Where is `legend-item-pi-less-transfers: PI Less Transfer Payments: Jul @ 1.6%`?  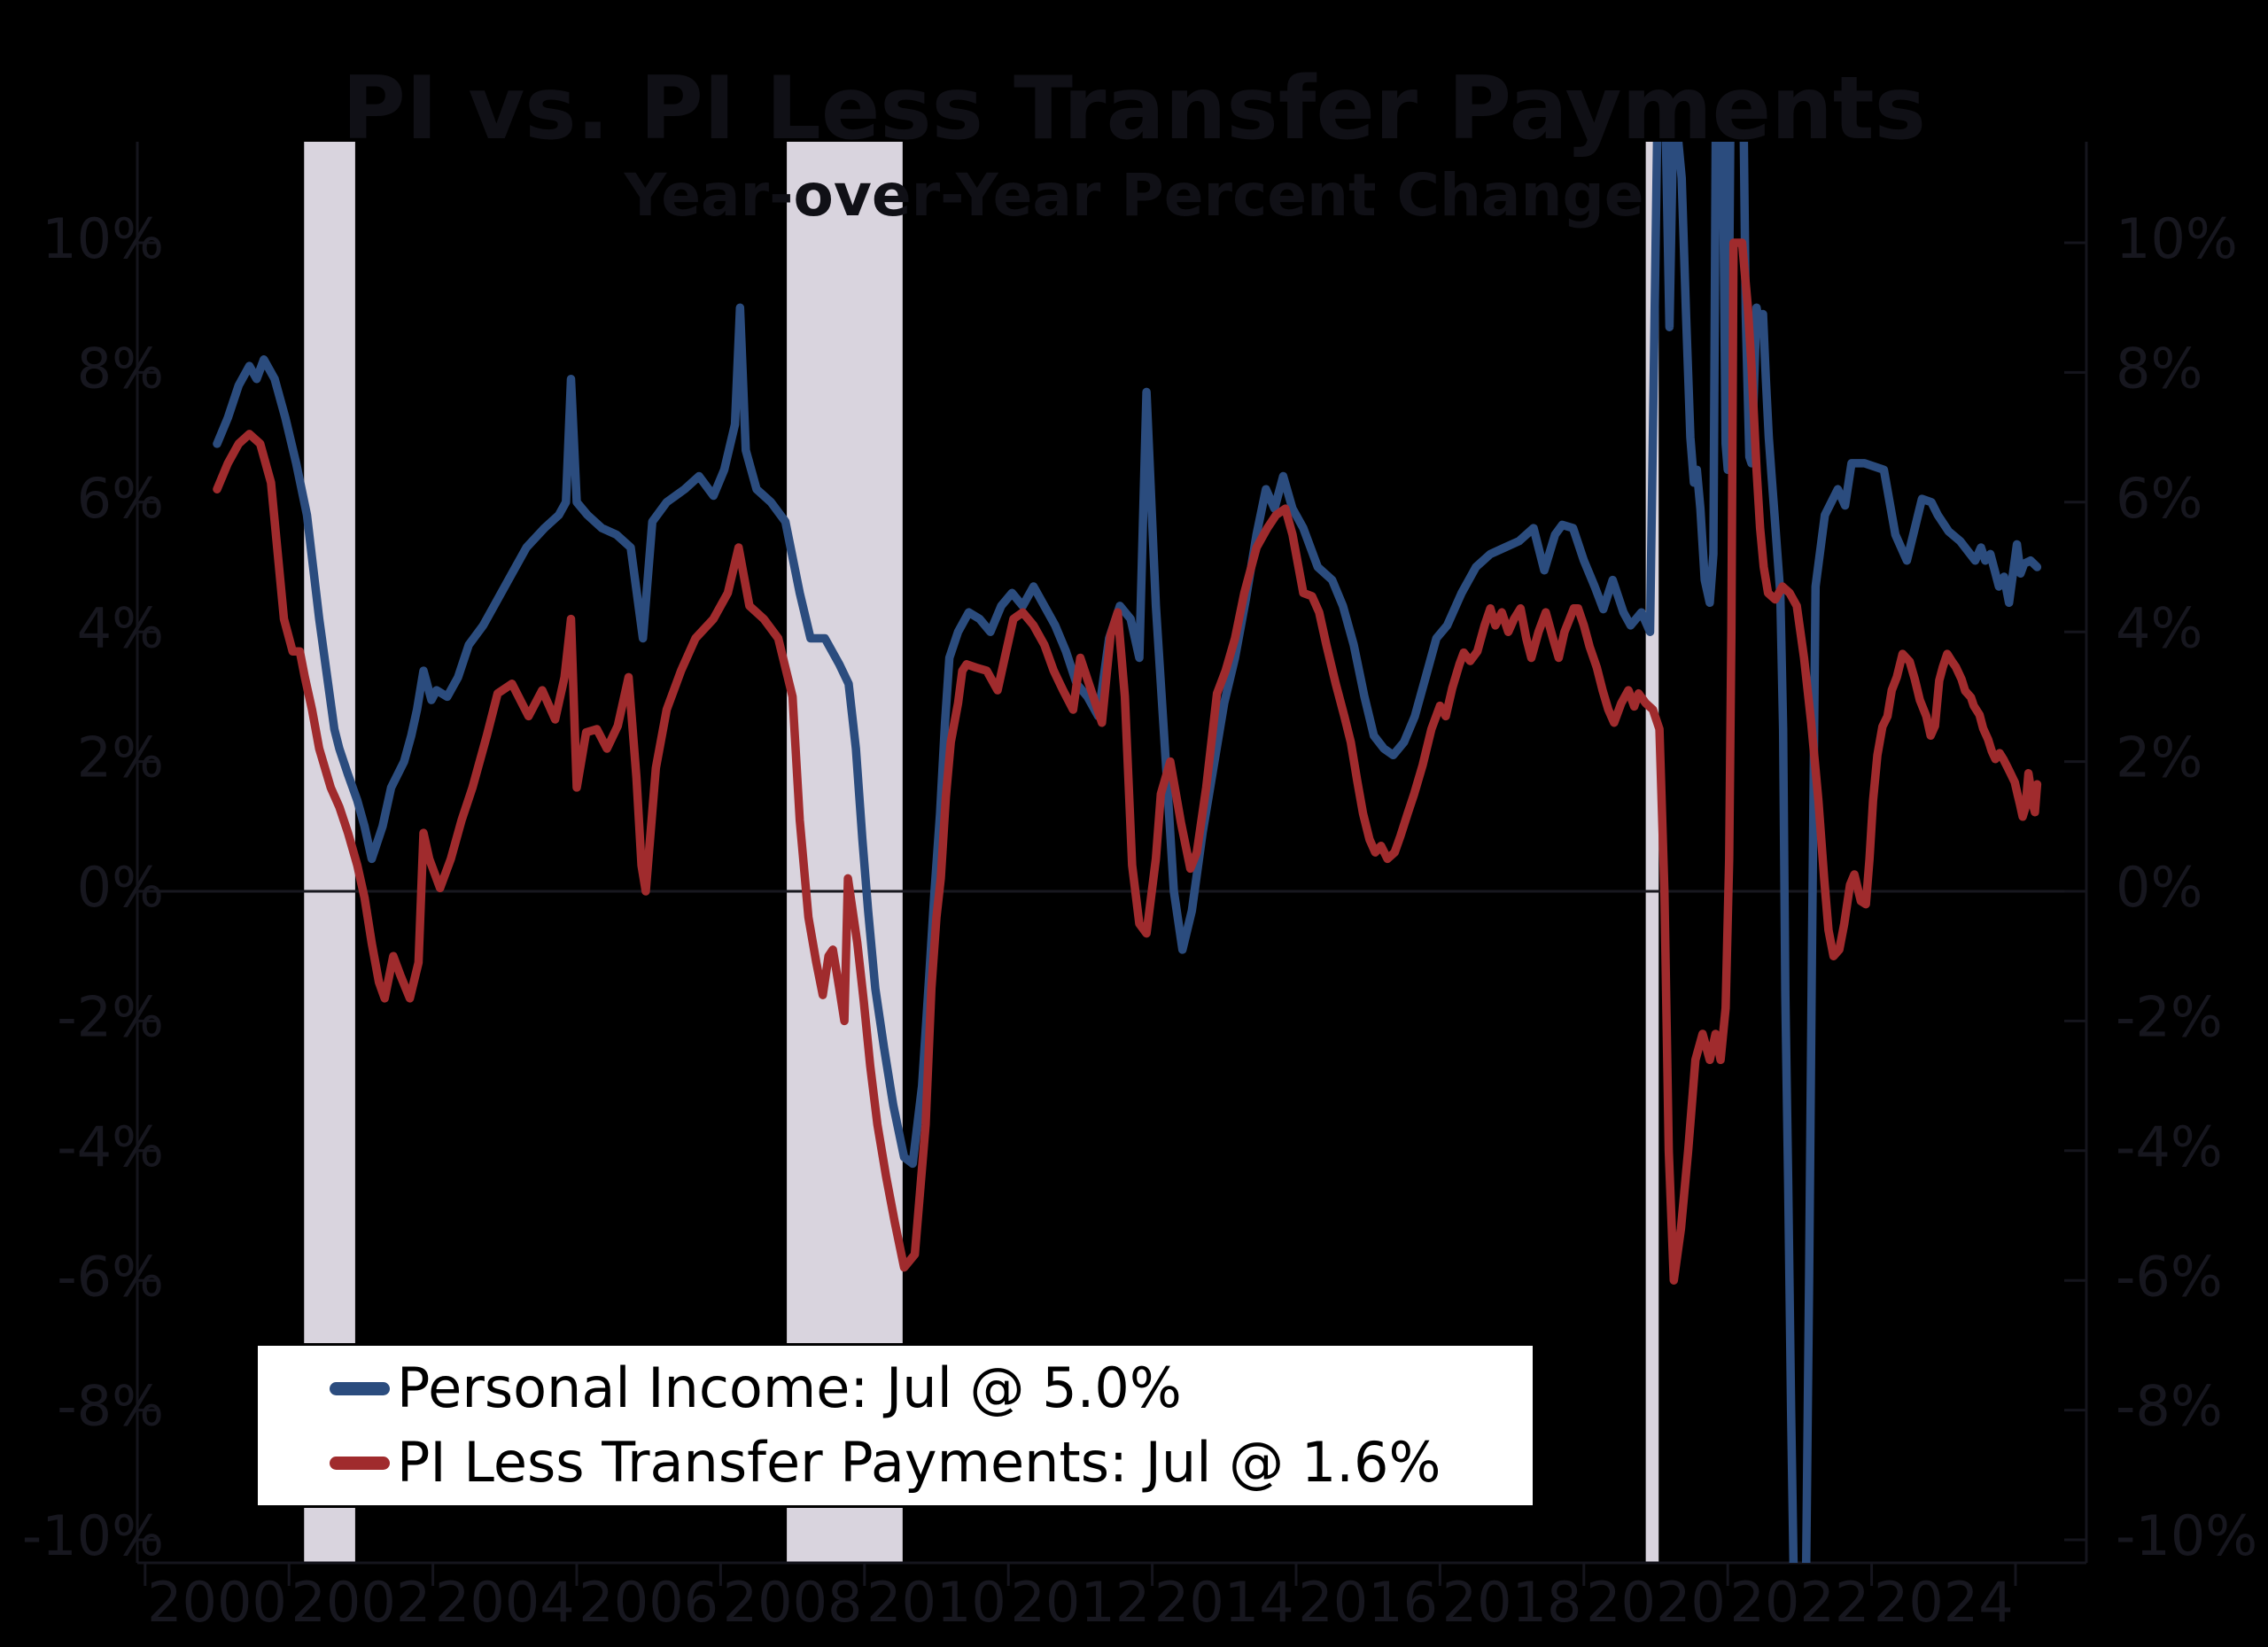
legend-item-pi-less-transfers: PI Less Transfer Payments: Jul @ 1.6% is located at coordinates (895, 1462).